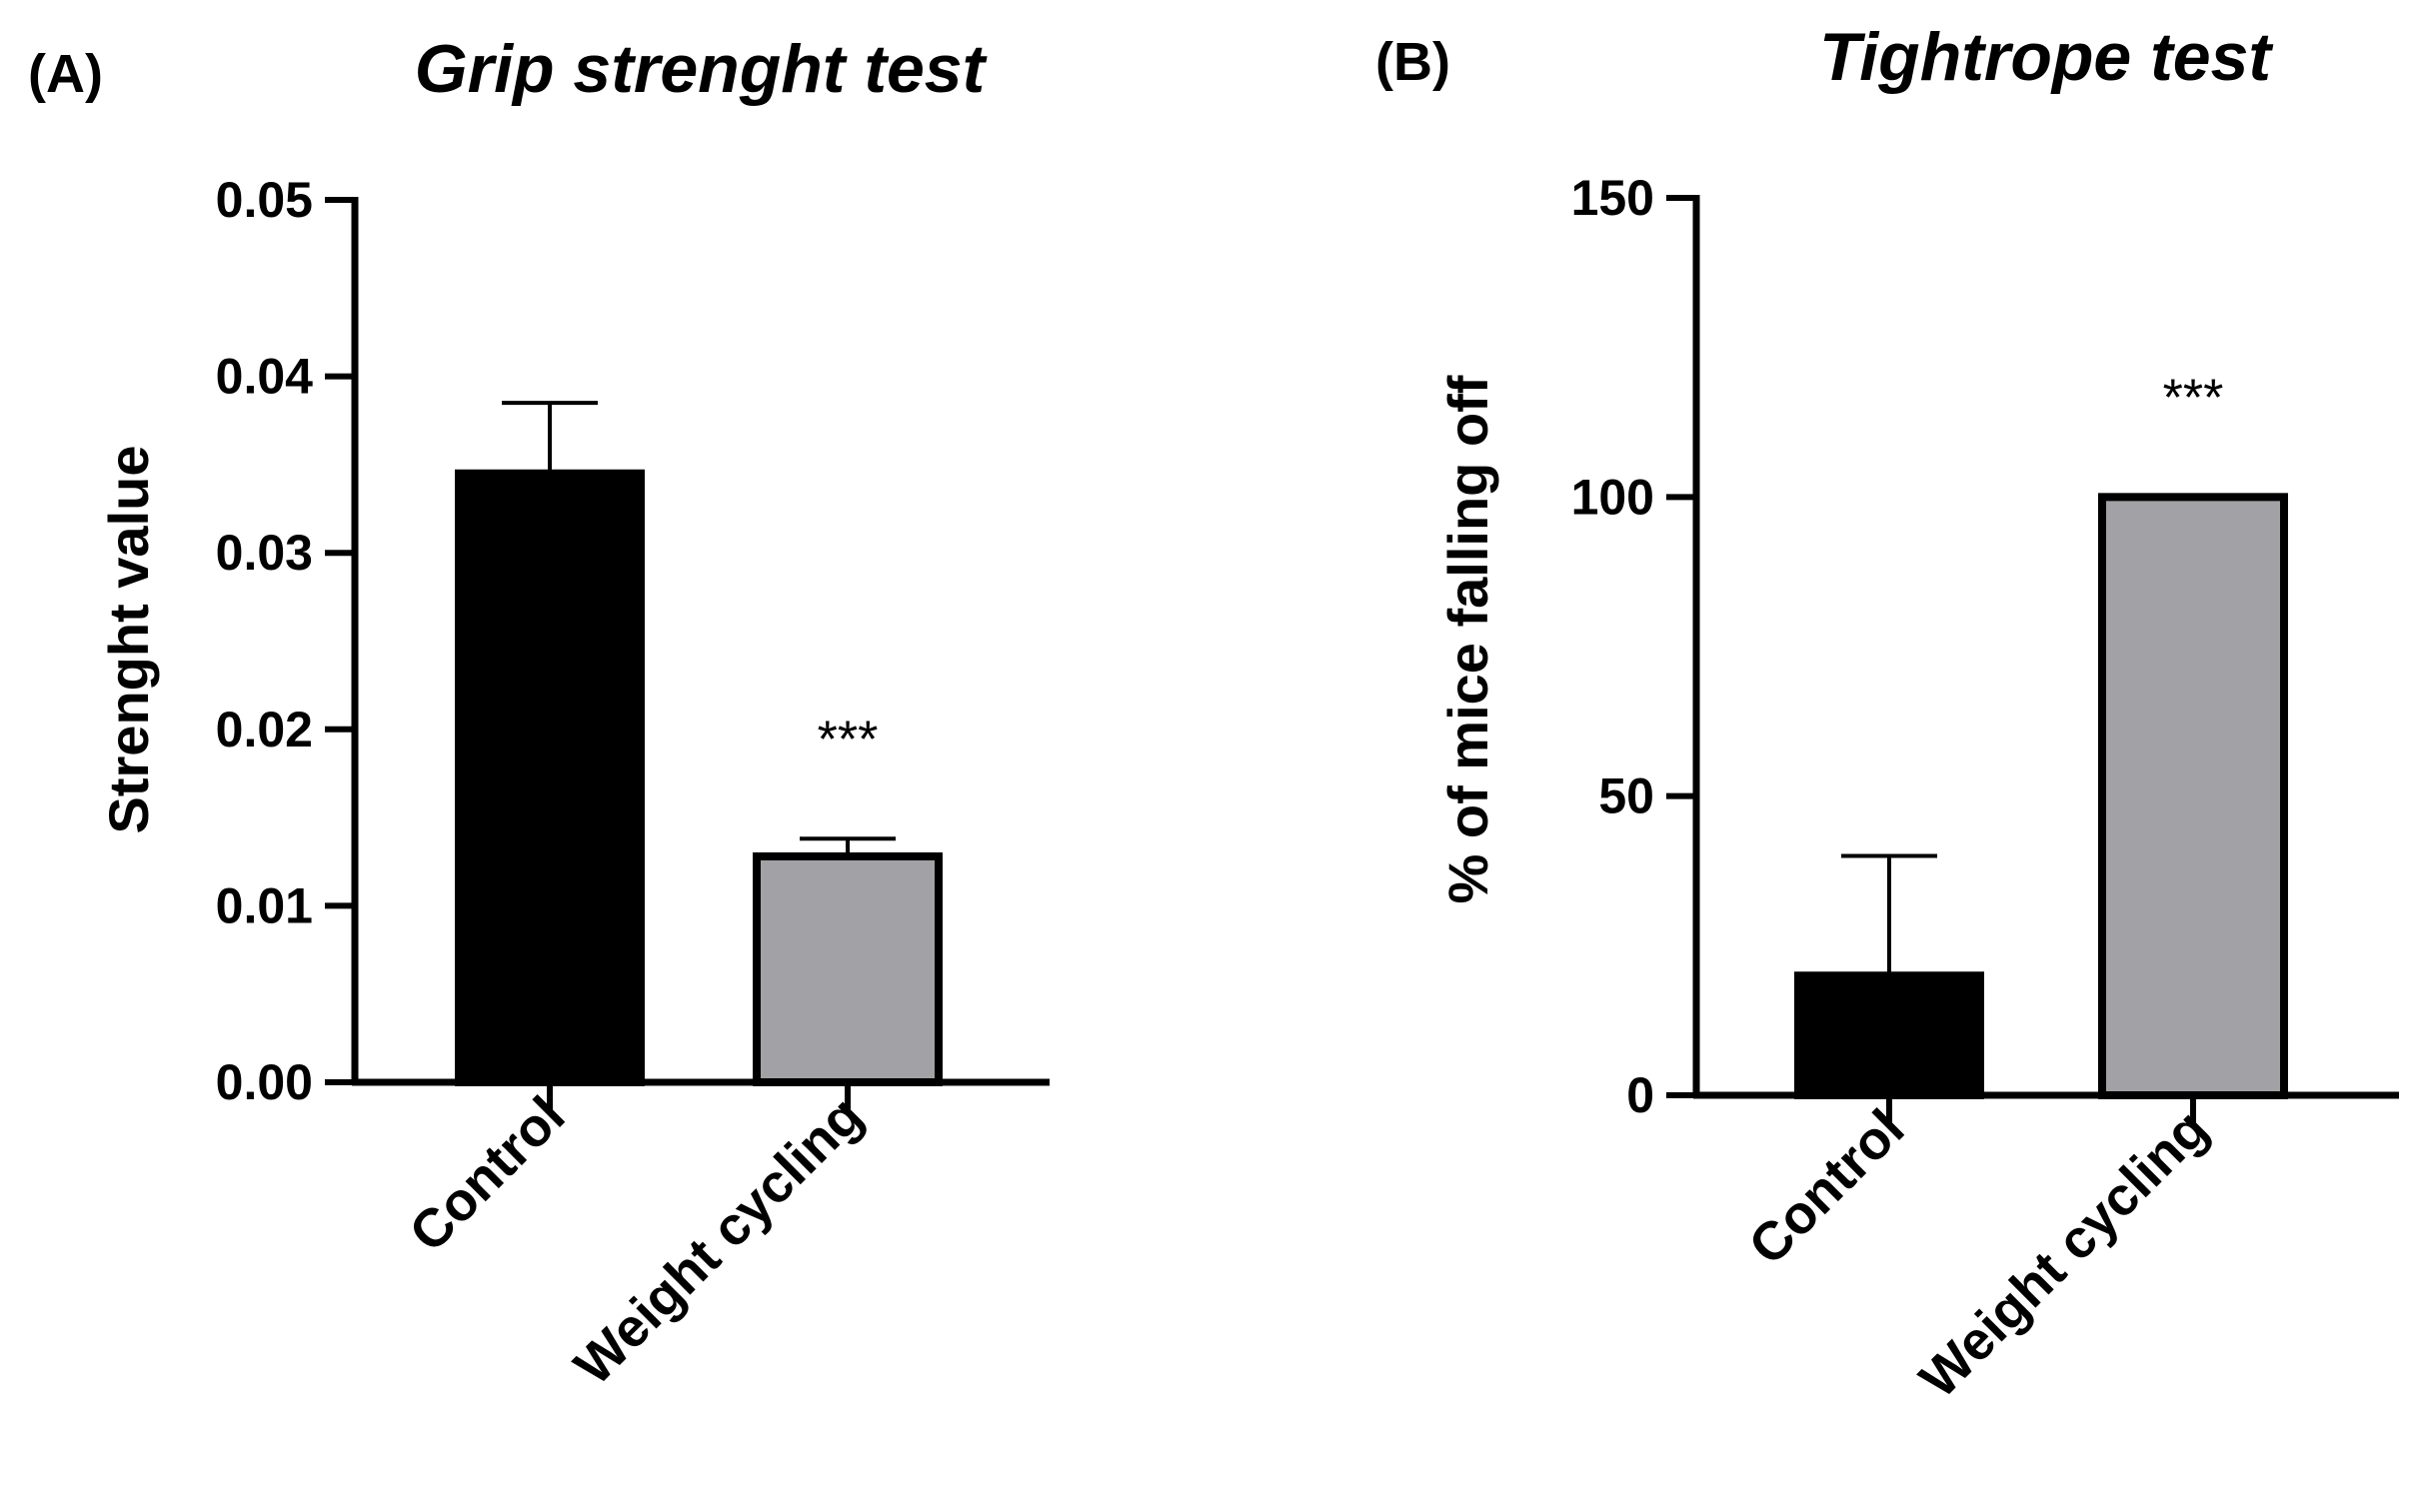 This screenshot has width=2411, height=1512. What do you see at coordinates (2046, 57) in the screenshot?
I see `panel-b-title: Tightrope test` at bounding box center [2046, 57].